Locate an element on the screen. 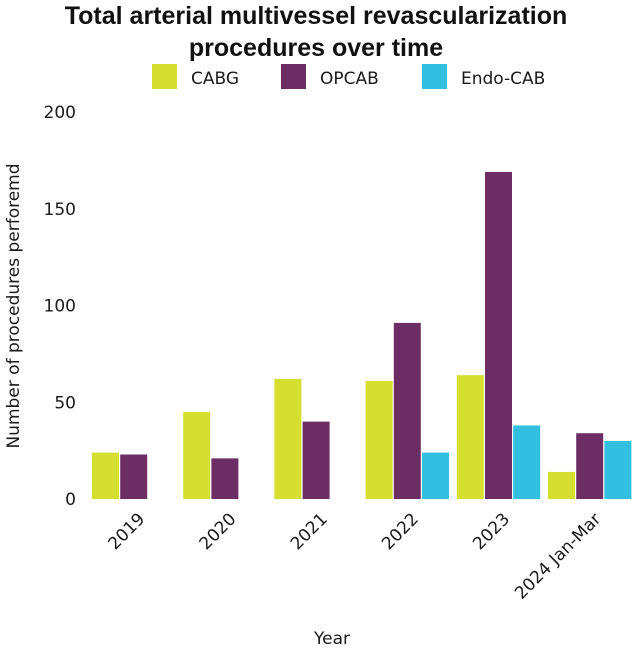  bar-opcab-2024-jan-mar is located at coordinates (590, 466).